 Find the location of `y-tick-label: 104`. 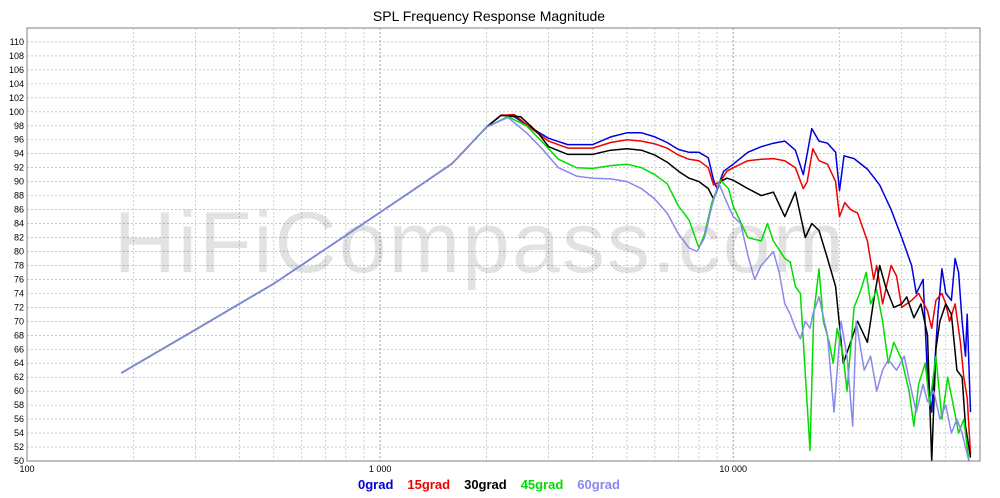

y-tick-label: 104 is located at coordinates (16, 84).